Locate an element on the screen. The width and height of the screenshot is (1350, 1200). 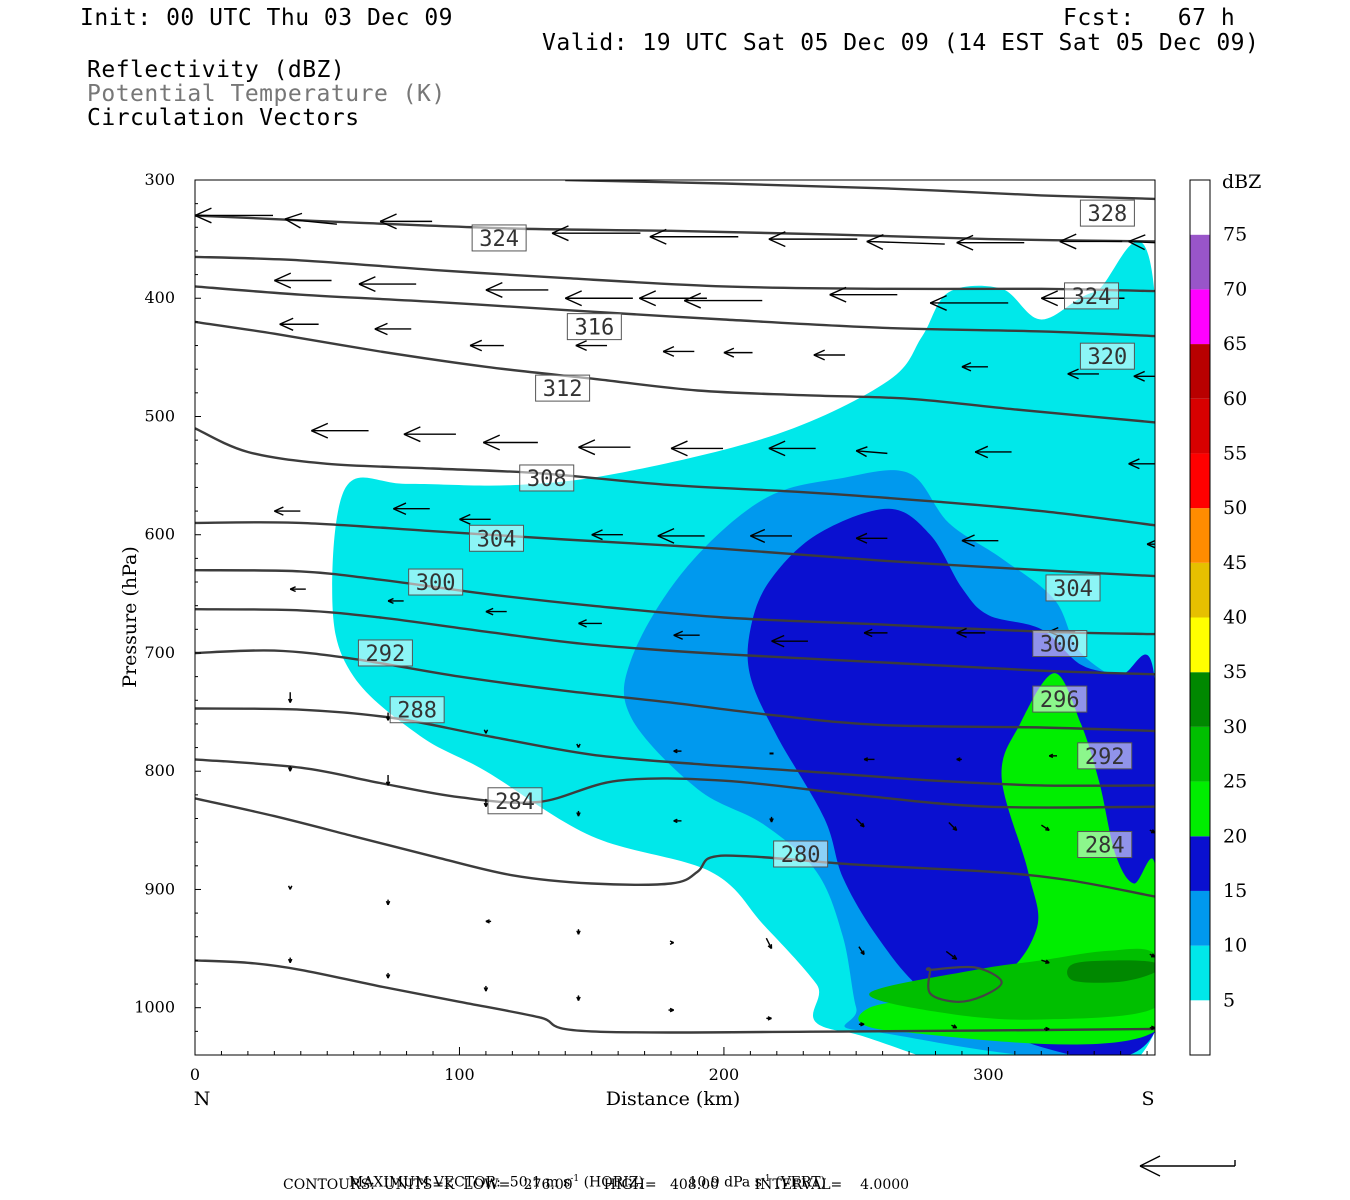
theta-label-text: 308 is located at coordinates (547, 479).